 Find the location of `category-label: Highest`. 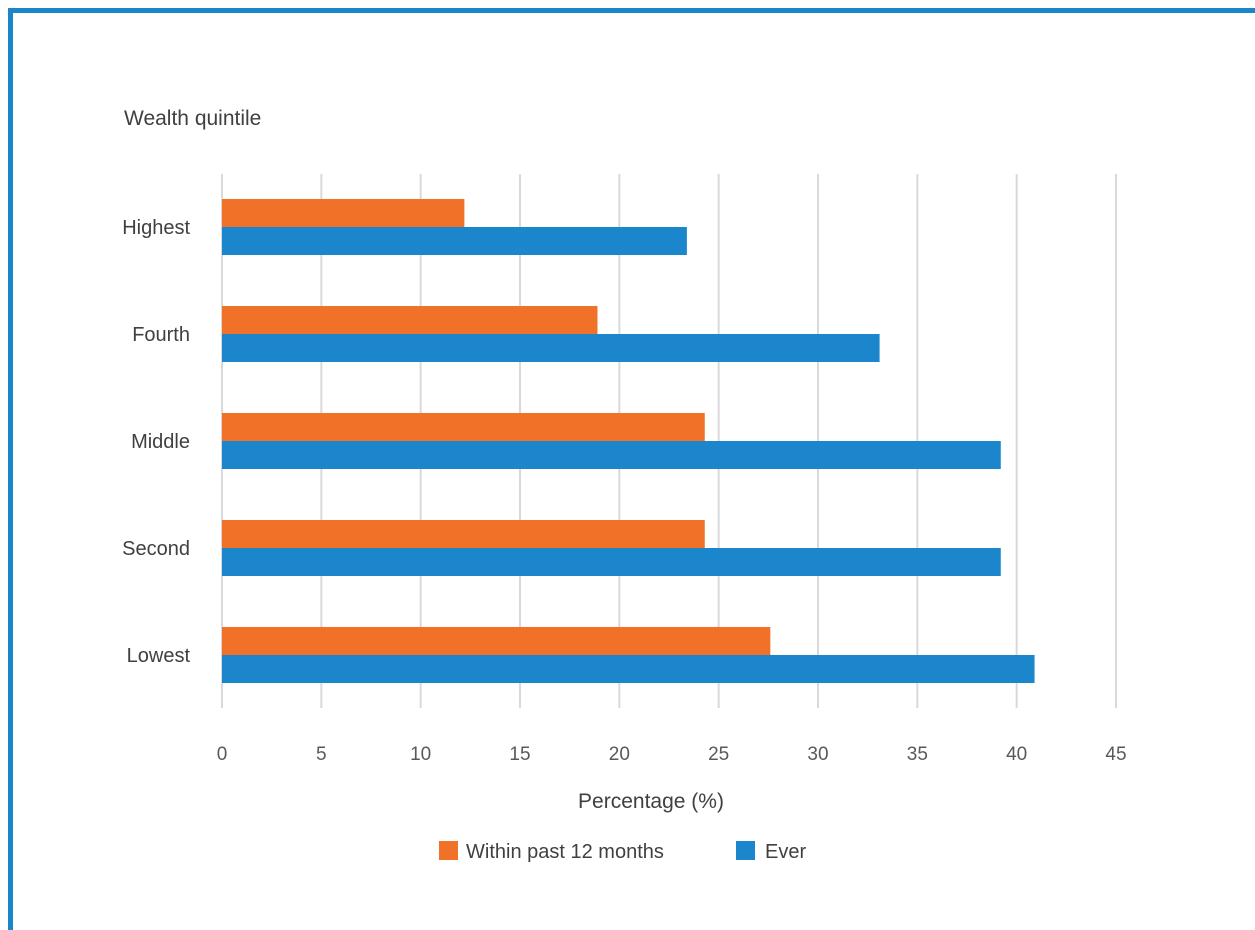

category-label: Highest is located at coordinates (156, 228).